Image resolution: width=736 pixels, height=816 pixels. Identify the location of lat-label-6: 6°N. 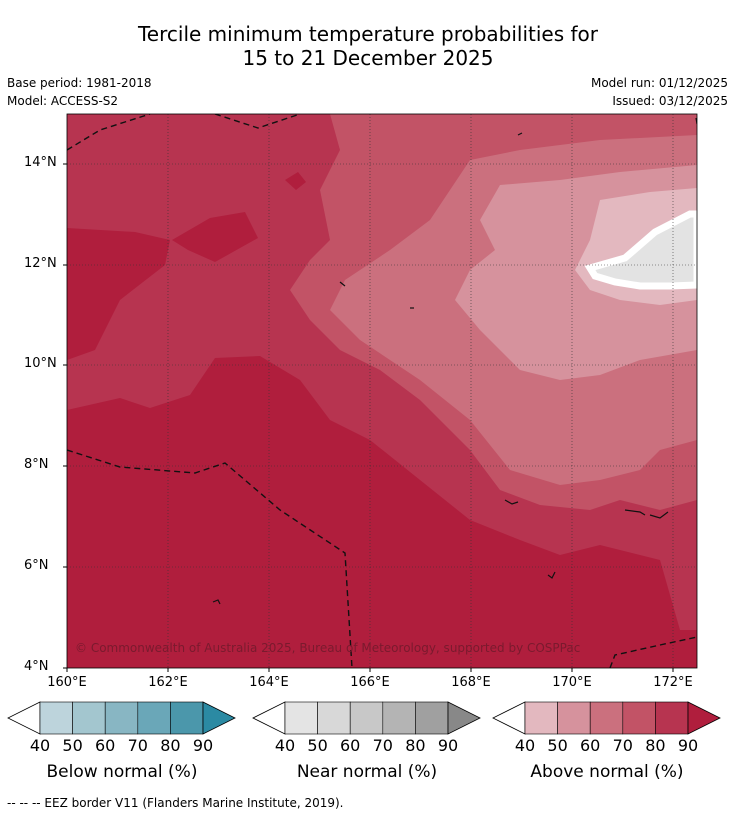
(36, 565).